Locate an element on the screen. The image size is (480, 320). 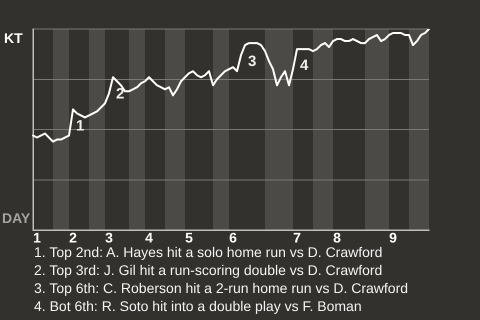
annotation: 2 is located at coordinates (120, 93).